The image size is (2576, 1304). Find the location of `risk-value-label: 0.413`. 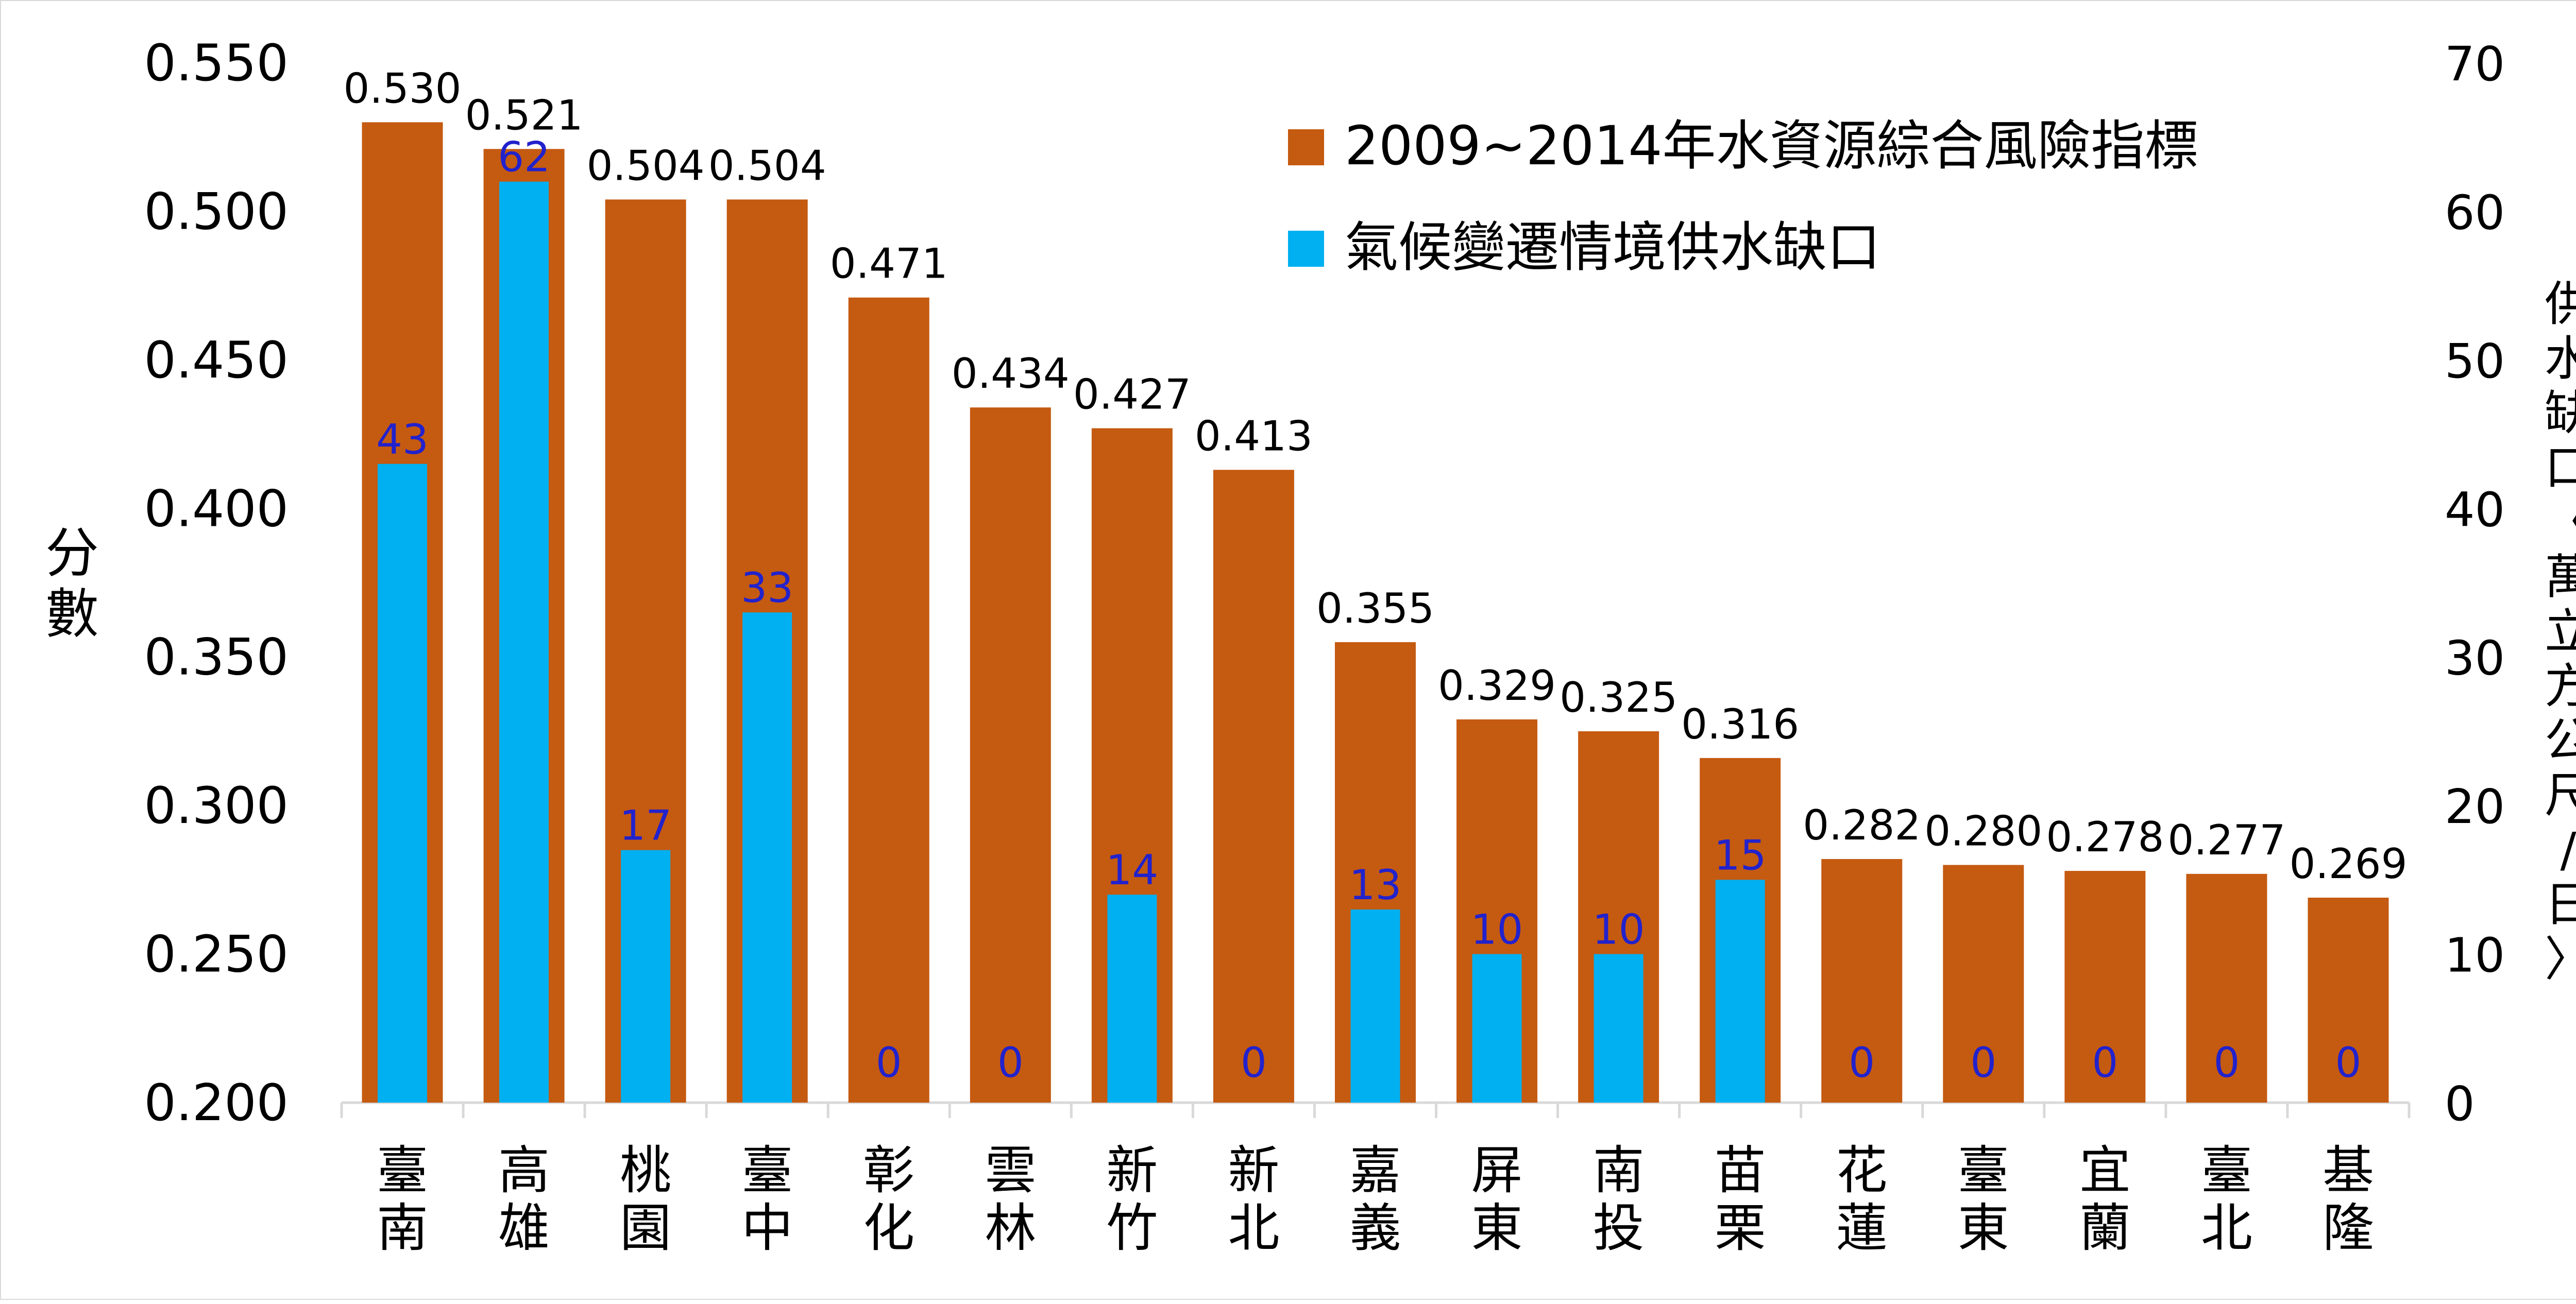

risk-value-label: 0.413 is located at coordinates (1254, 436).